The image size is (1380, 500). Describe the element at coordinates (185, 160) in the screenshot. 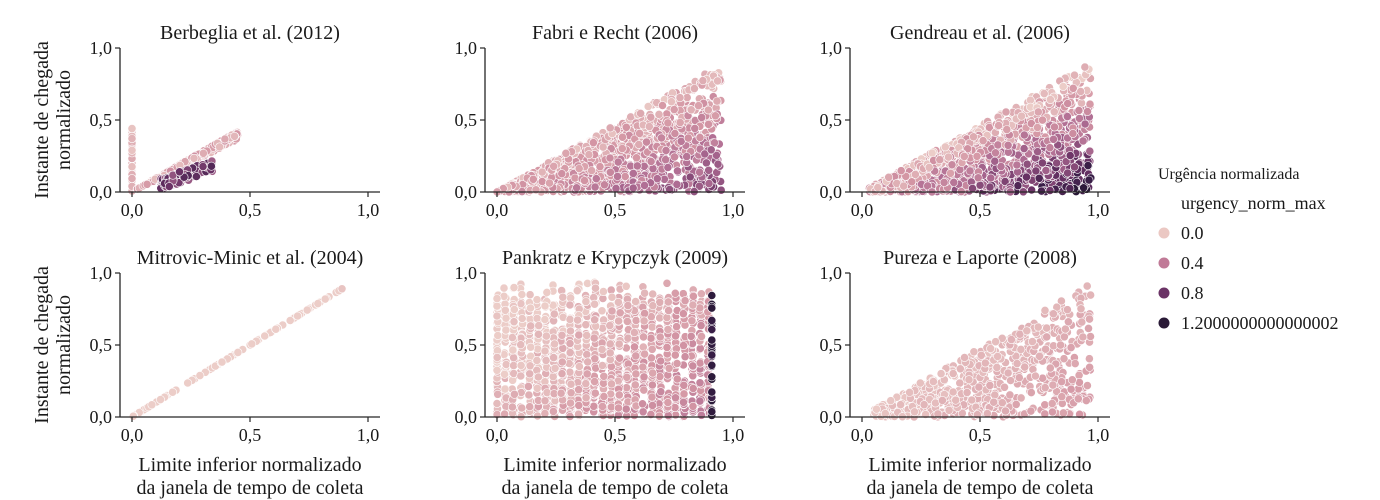

I see `scatter-points` at that location.